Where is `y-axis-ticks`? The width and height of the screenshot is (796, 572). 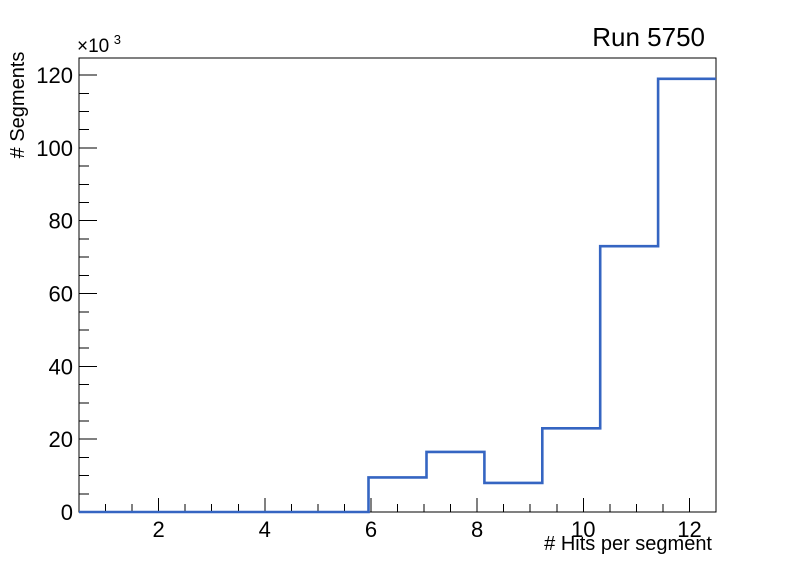 y-axis-ticks is located at coordinates (88, 293).